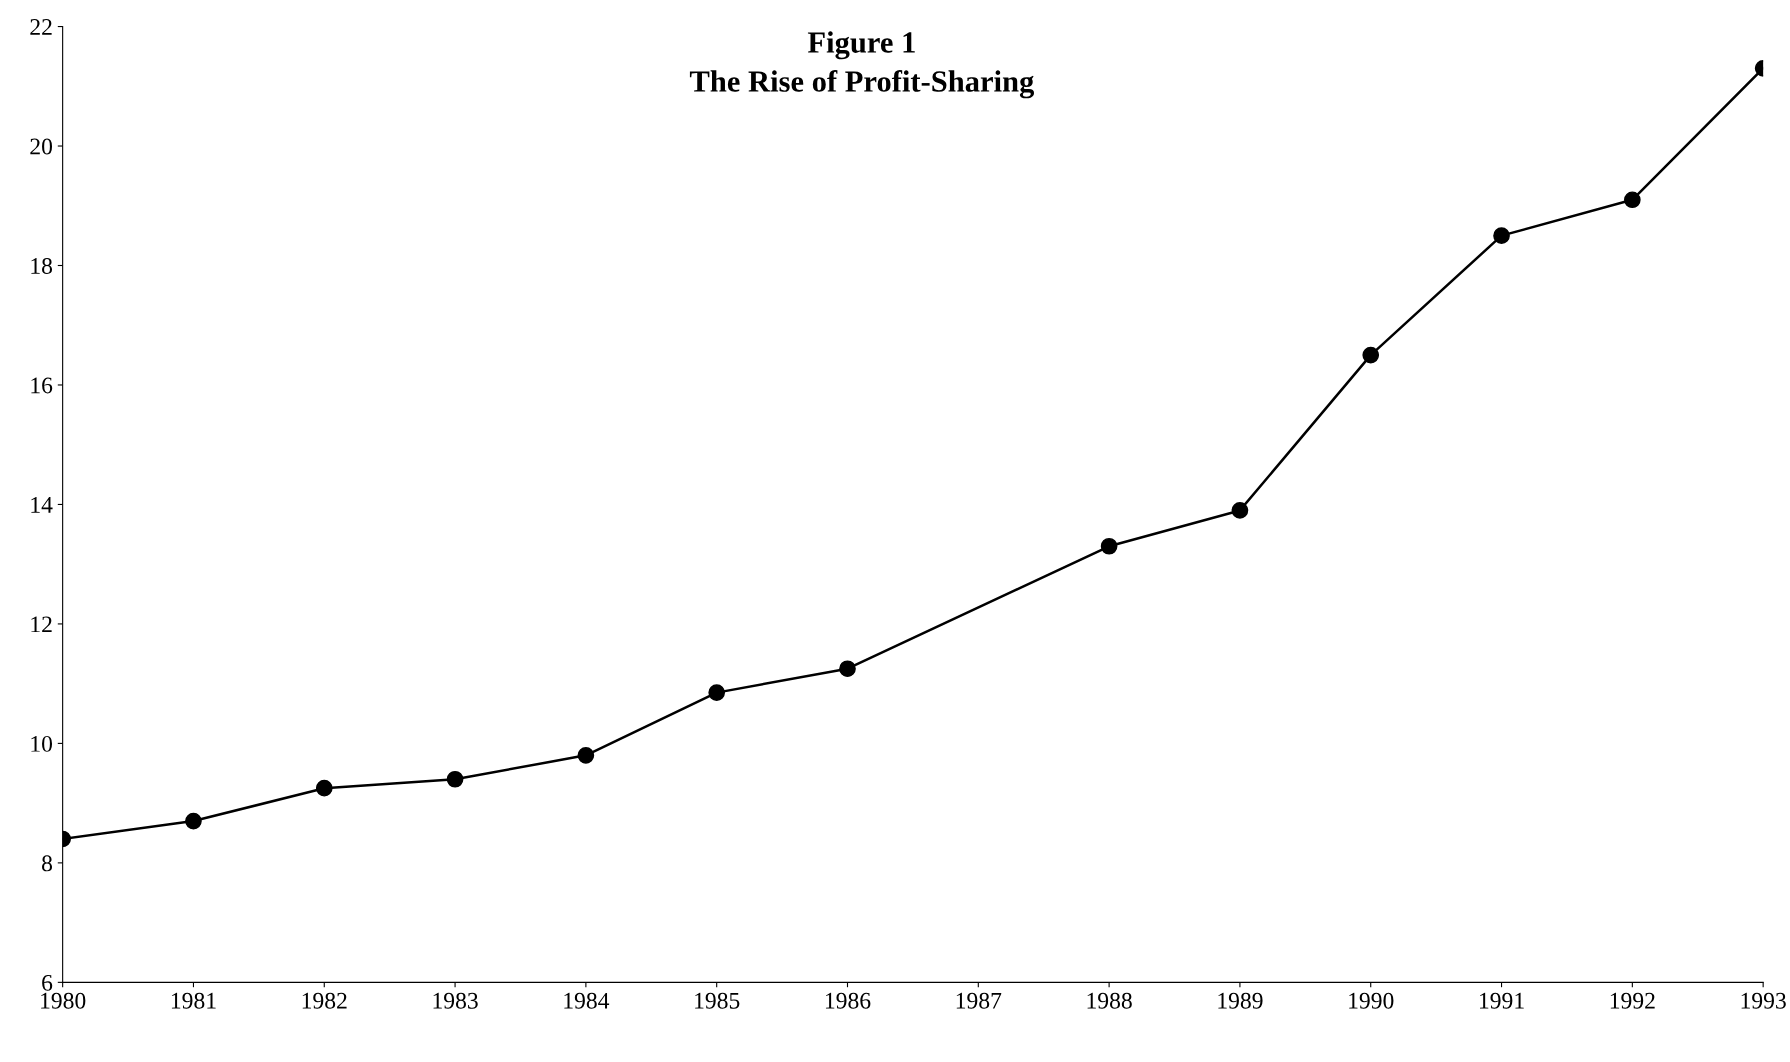  What do you see at coordinates (324, 1000) in the screenshot?
I see `x-tick-label: 1982` at bounding box center [324, 1000].